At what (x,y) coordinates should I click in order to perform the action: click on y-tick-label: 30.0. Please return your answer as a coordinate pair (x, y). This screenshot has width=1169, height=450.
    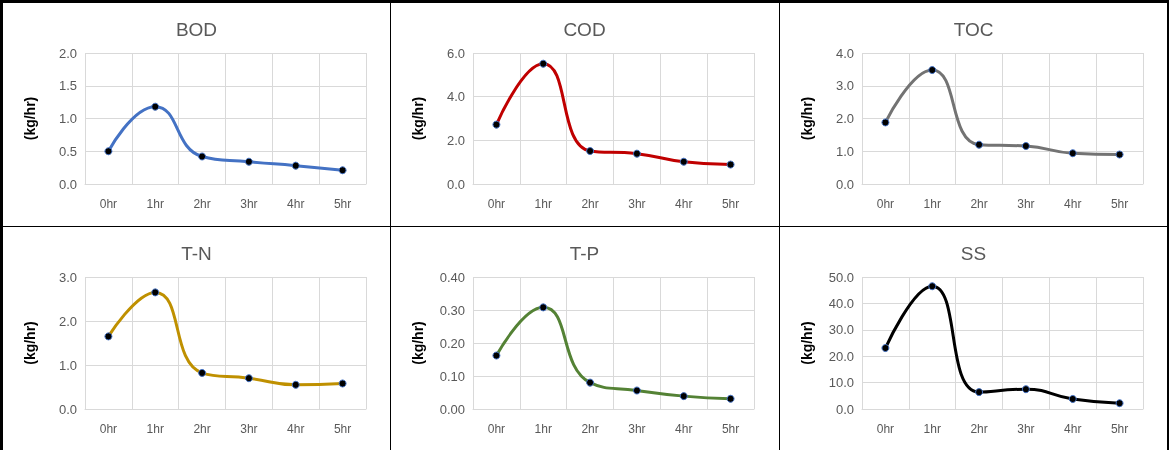
    Looking at the image, I should click on (841, 329).